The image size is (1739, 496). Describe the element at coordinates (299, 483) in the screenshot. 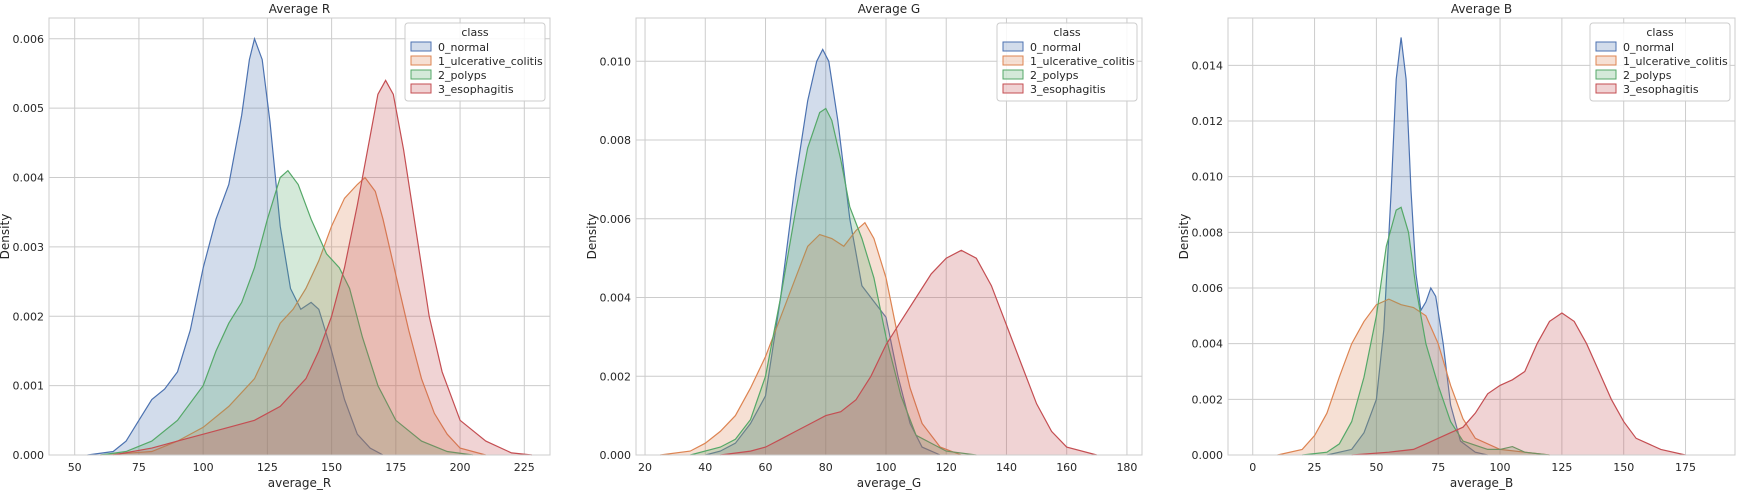

I see `x-axis-label: average_R` at that location.